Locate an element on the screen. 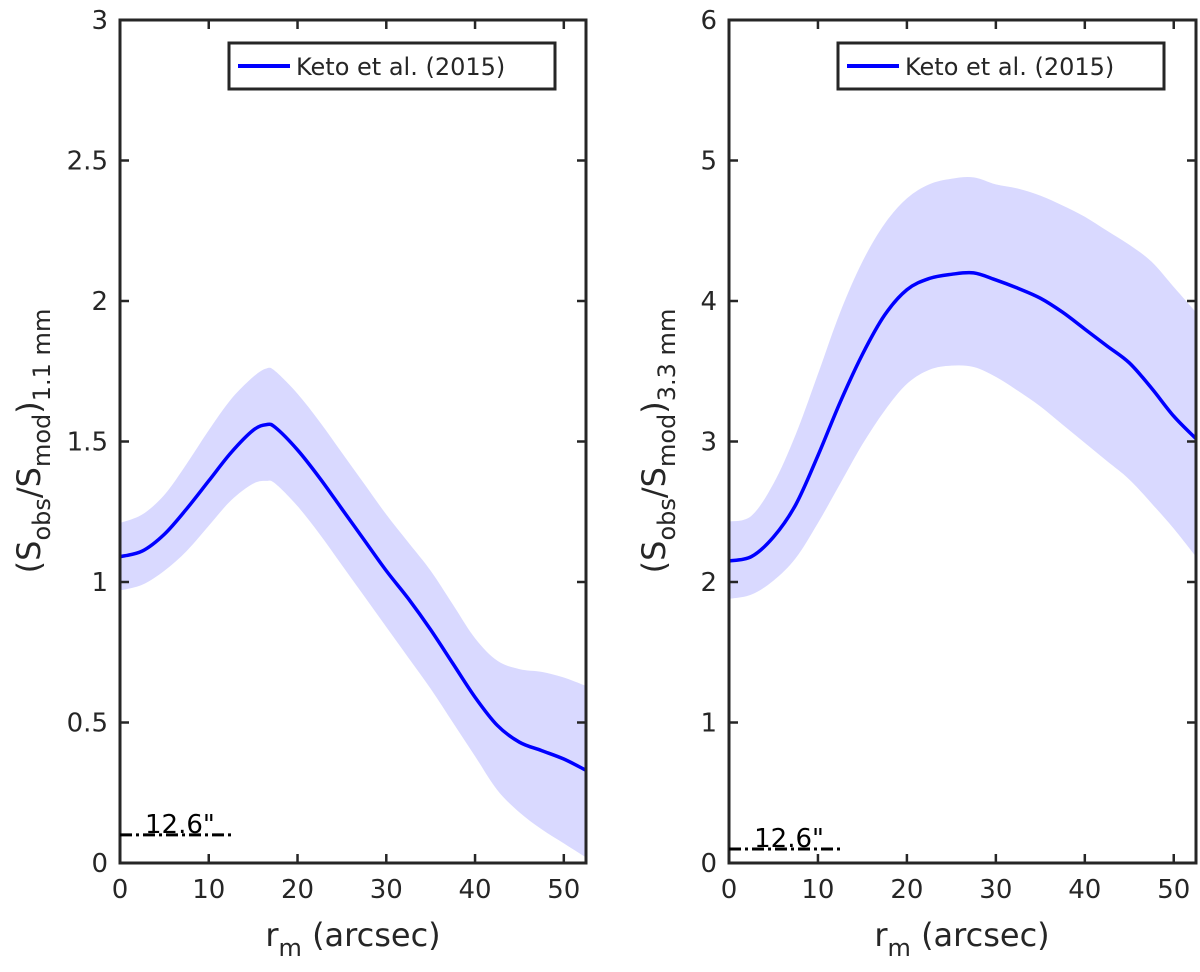 The height and width of the screenshot is (972, 1200). left-scale-bar: 12.6" is located at coordinates (176, 825).